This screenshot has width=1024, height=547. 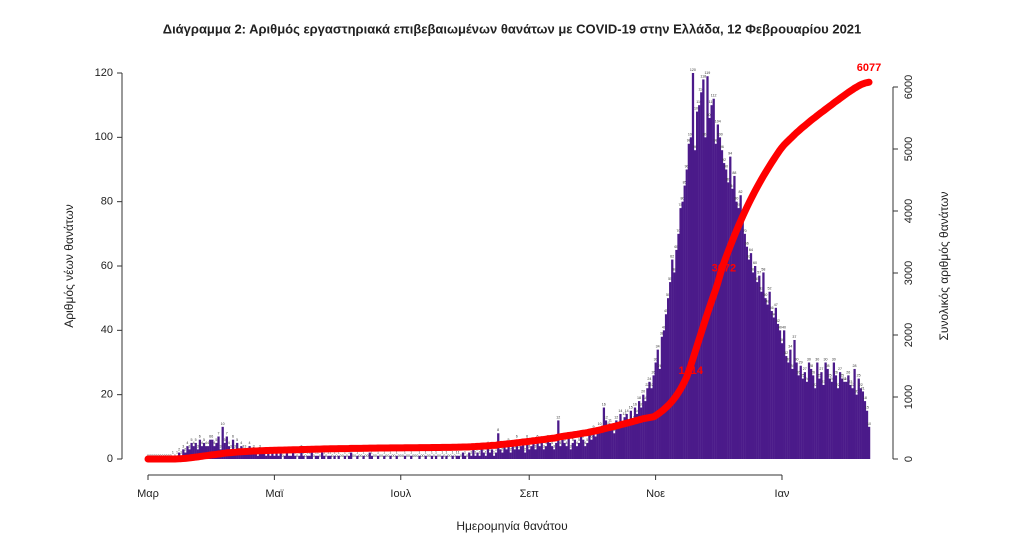 I want to click on bar-value-label: 36, so click(x=782, y=340).